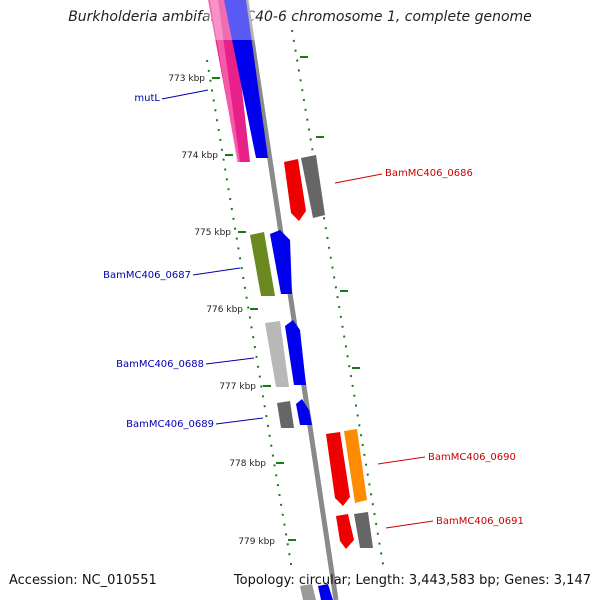 The width and height of the screenshot is (600, 600). Describe the element at coordinates (147, 275) in the screenshot. I see `gene-label-BamMC406_0687: BamMC406_0687` at that location.